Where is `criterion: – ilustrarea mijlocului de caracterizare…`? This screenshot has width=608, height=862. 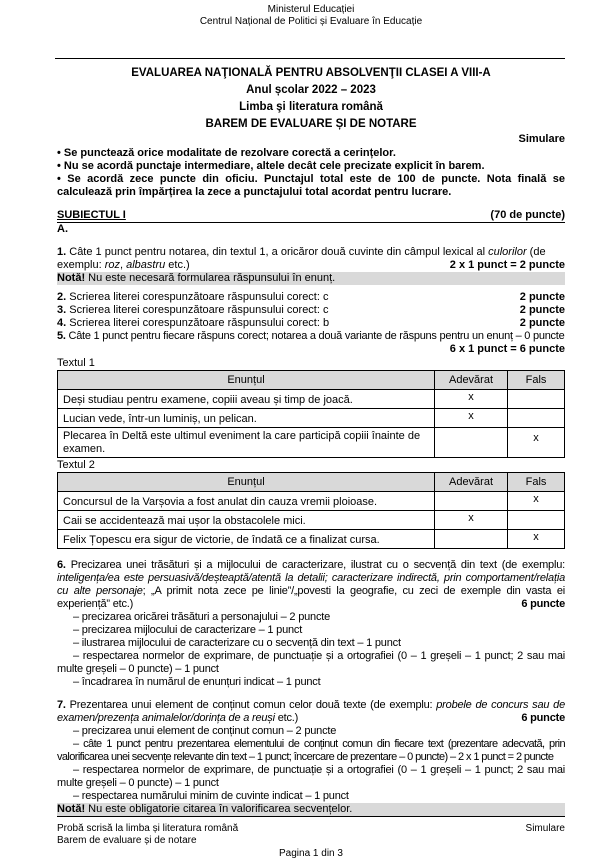
criterion: – ilustrarea mijlocului de caracterizare… is located at coordinates (237, 643).